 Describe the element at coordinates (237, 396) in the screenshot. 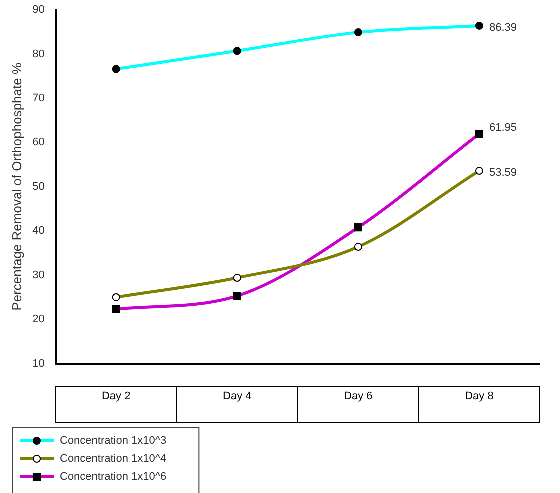

I see `x-tick-label: Day 4` at that location.